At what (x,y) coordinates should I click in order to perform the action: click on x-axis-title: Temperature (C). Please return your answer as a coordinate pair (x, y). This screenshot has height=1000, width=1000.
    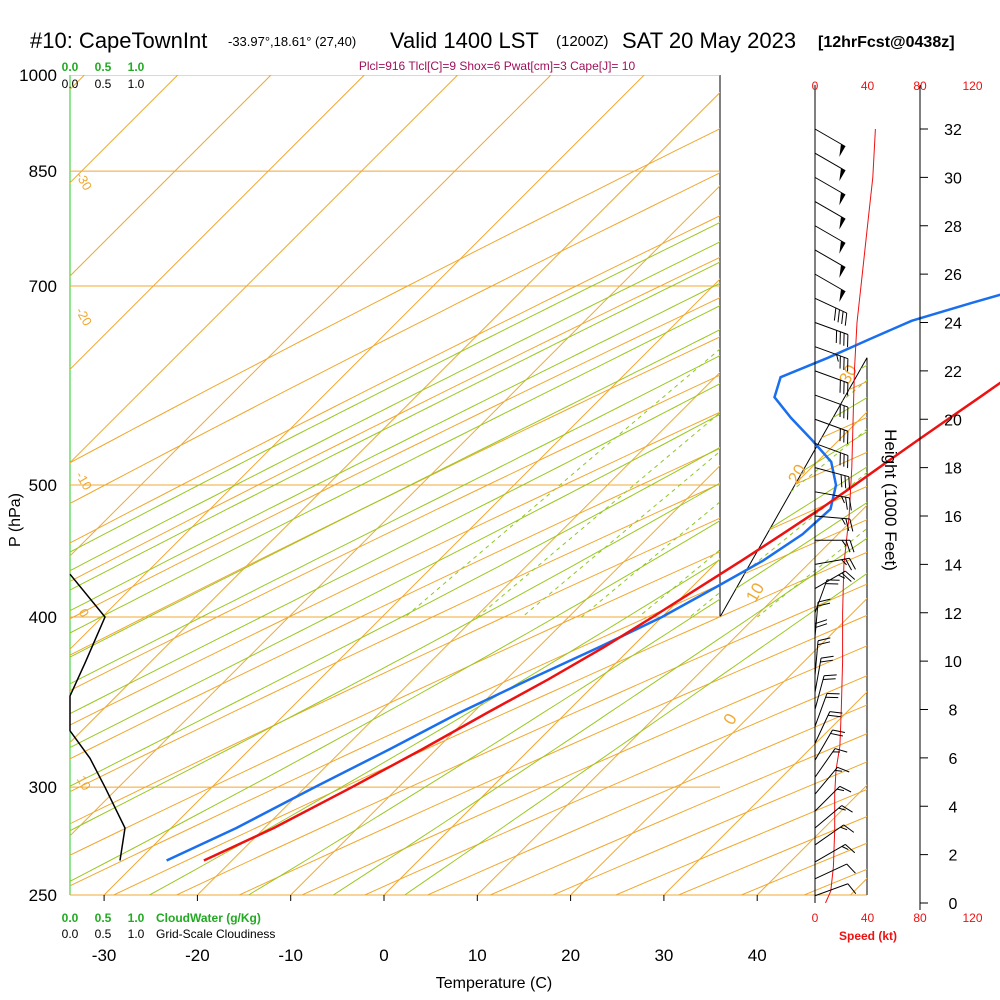
    Looking at the image, I should click on (494, 983).